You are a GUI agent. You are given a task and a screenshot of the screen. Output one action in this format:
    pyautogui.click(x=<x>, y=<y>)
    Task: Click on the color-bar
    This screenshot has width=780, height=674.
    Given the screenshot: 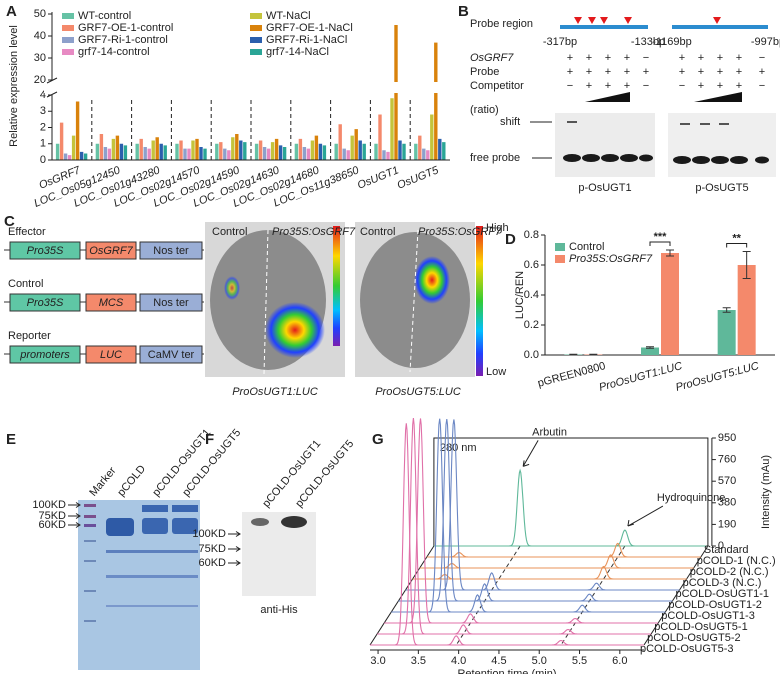 What is the action you would take?
    pyautogui.click(x=479, y=301)
    